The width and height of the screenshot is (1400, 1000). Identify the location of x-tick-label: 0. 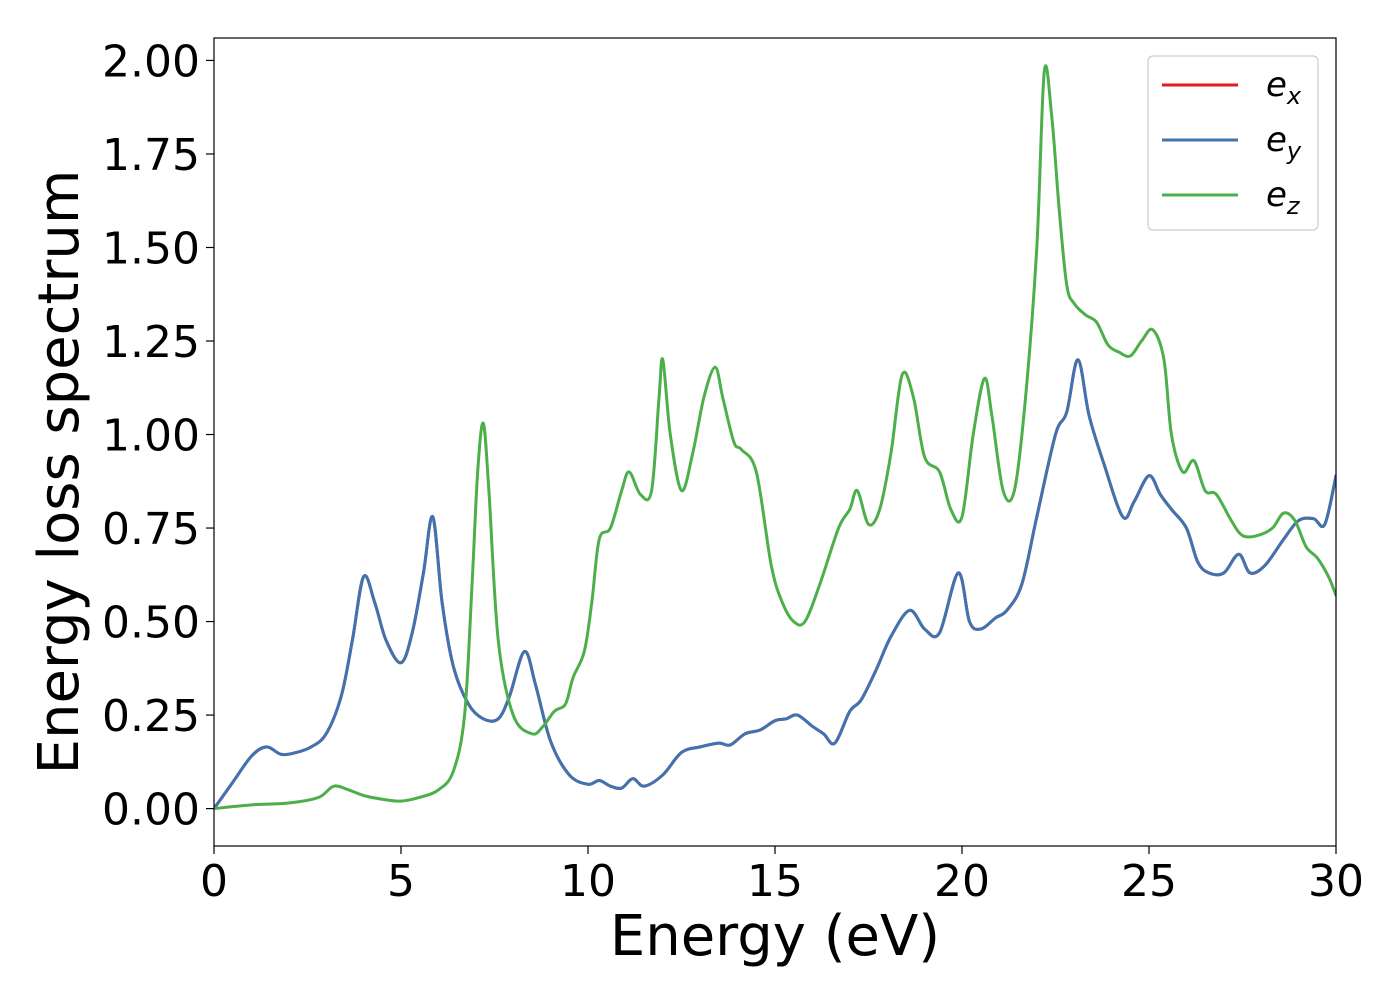
(214, 881).